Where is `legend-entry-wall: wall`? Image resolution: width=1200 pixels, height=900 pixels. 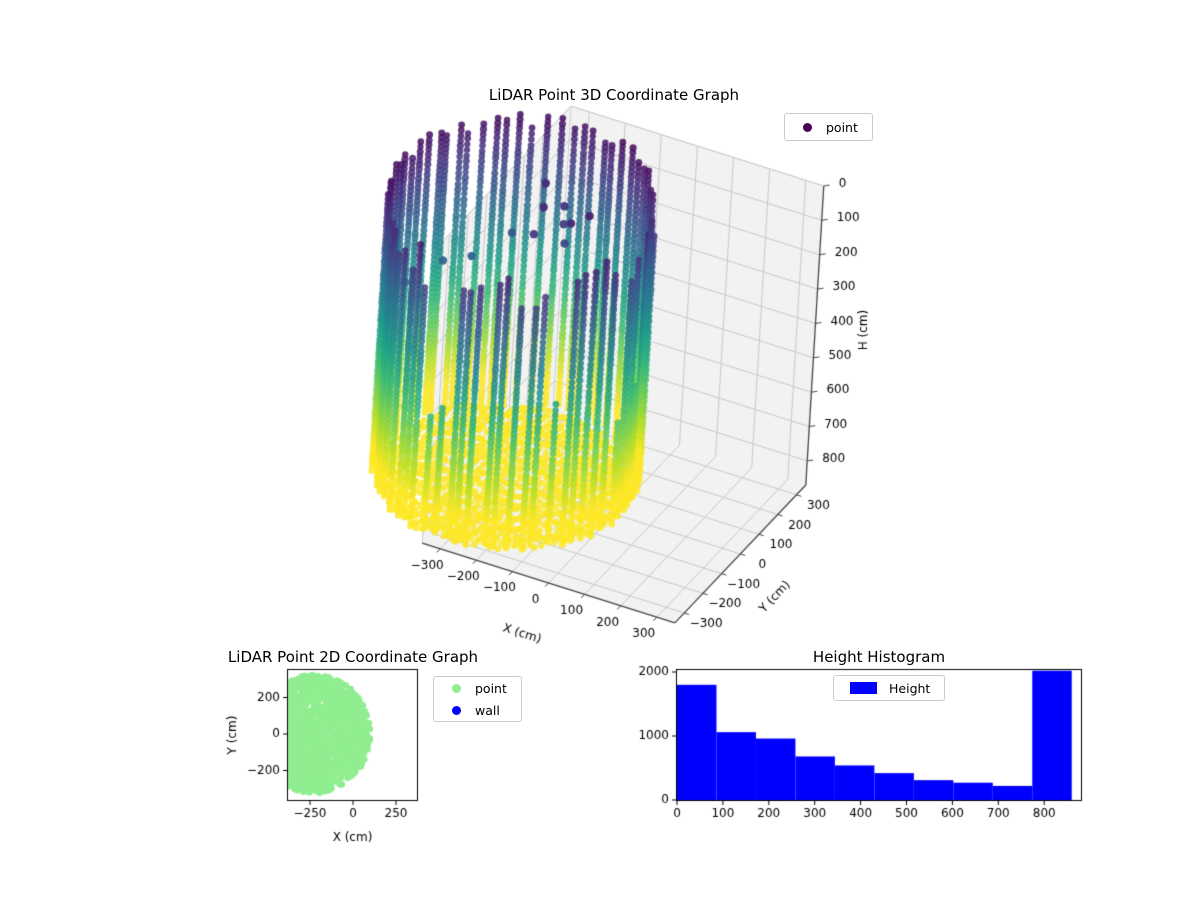 legend-entry-wall: wall is located at coordinates (477, 710).